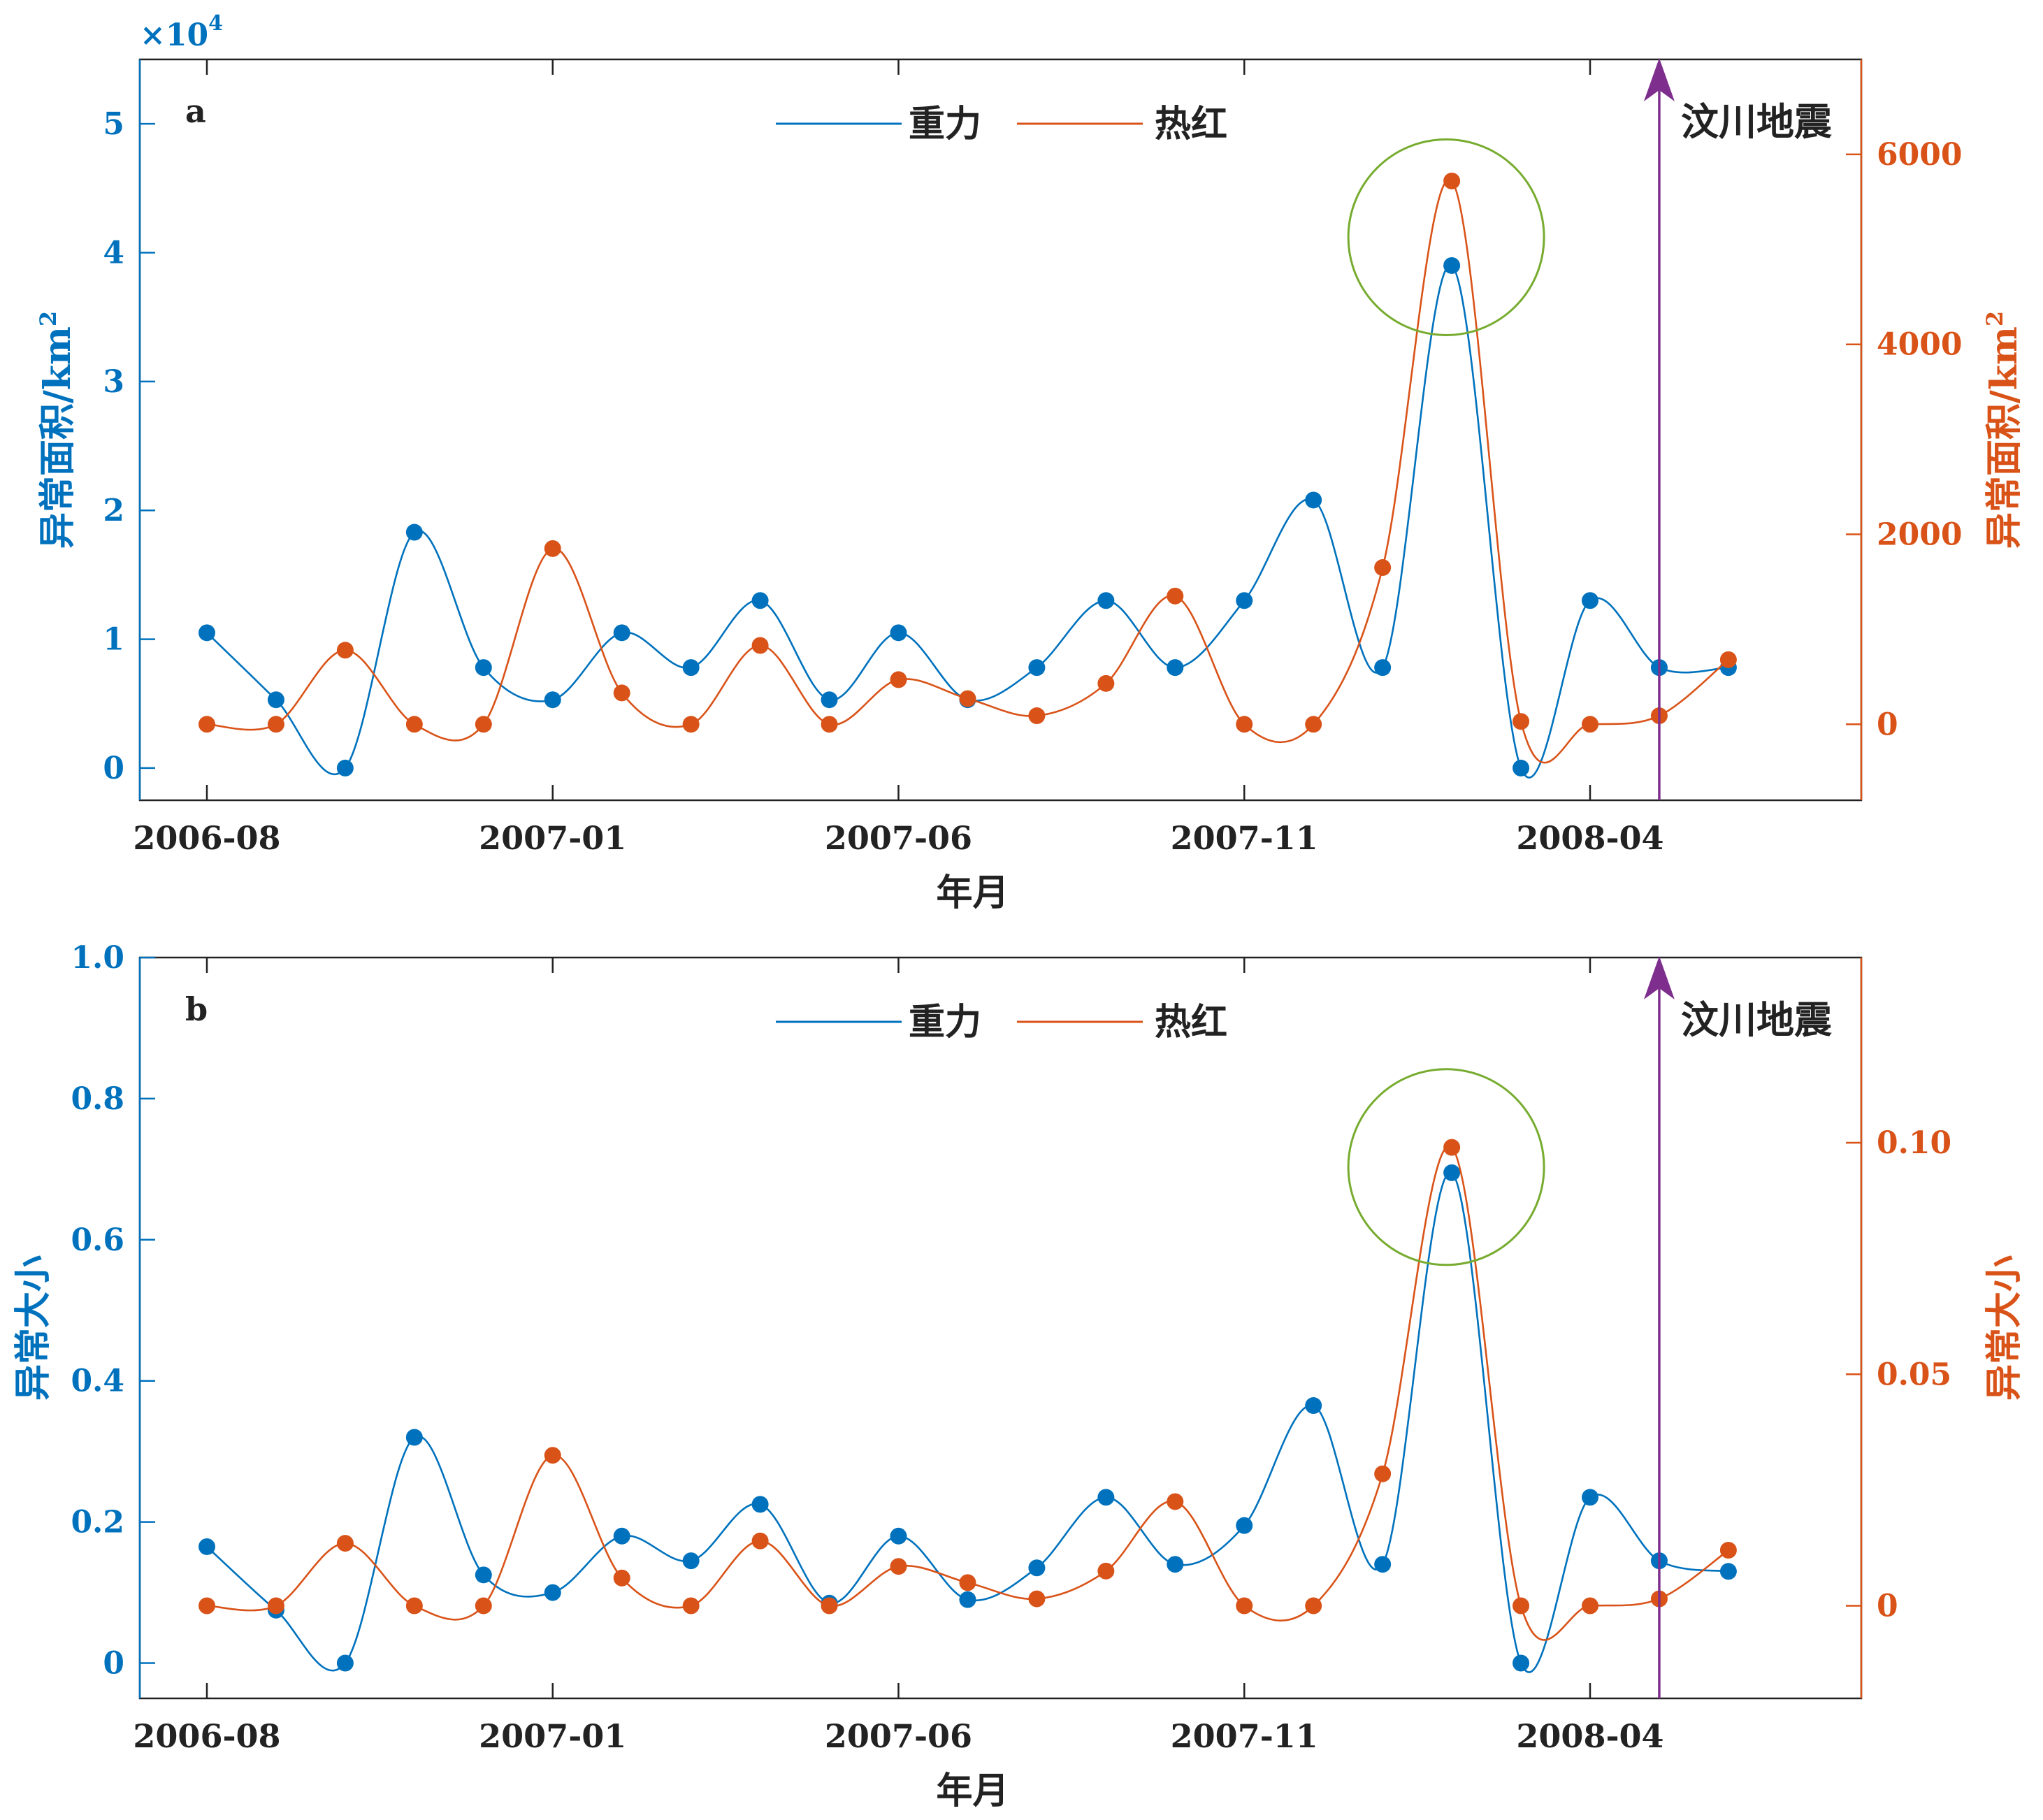 Image resolution: width=2043 pixels, height=1820 pixels. I want to click on left-tick-label: 0.6, so click(97, 1240).